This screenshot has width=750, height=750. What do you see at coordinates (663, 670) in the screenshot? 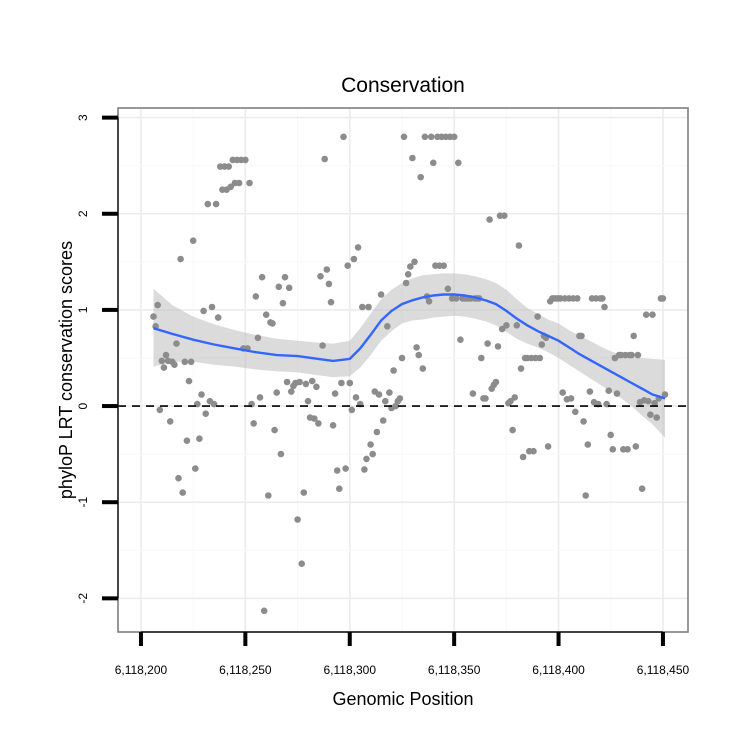
I see `x-tick-label: 6,118,450` at bounding box center [663, 670].